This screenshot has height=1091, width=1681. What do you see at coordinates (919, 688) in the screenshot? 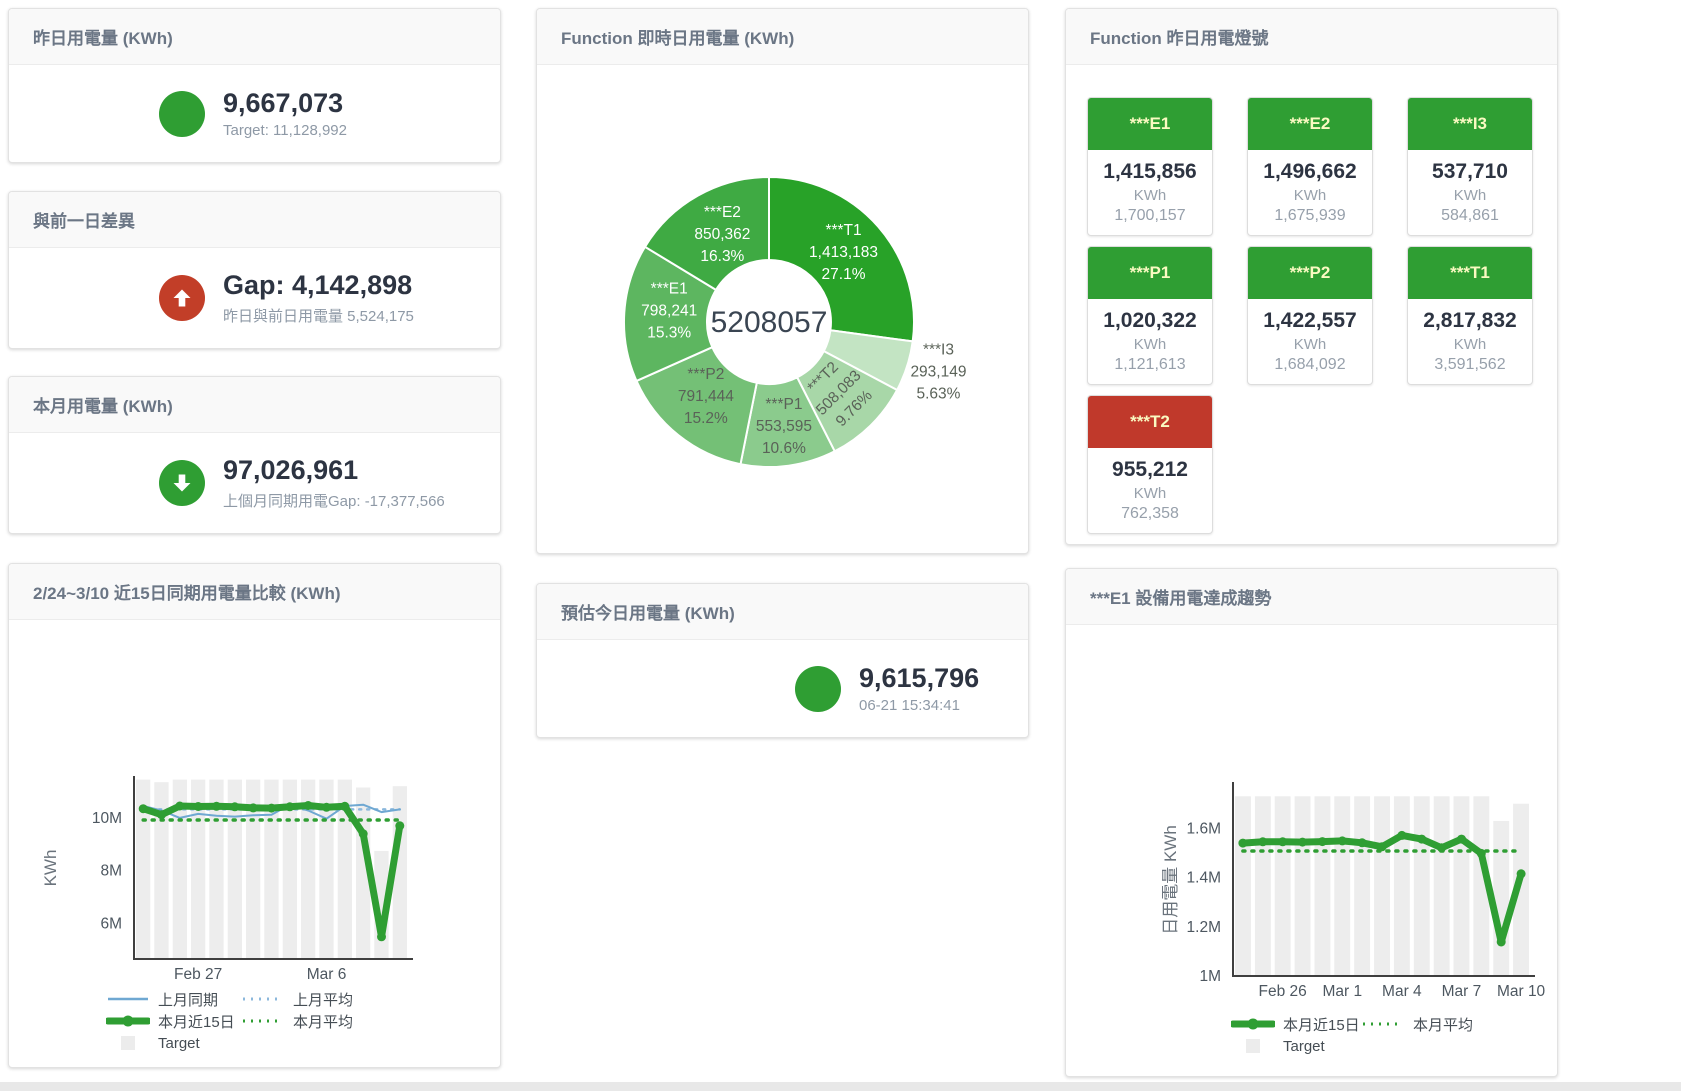
I see `stat-text: 9,615,796 06-21 15:34:41` at bounding box center [919, 688].